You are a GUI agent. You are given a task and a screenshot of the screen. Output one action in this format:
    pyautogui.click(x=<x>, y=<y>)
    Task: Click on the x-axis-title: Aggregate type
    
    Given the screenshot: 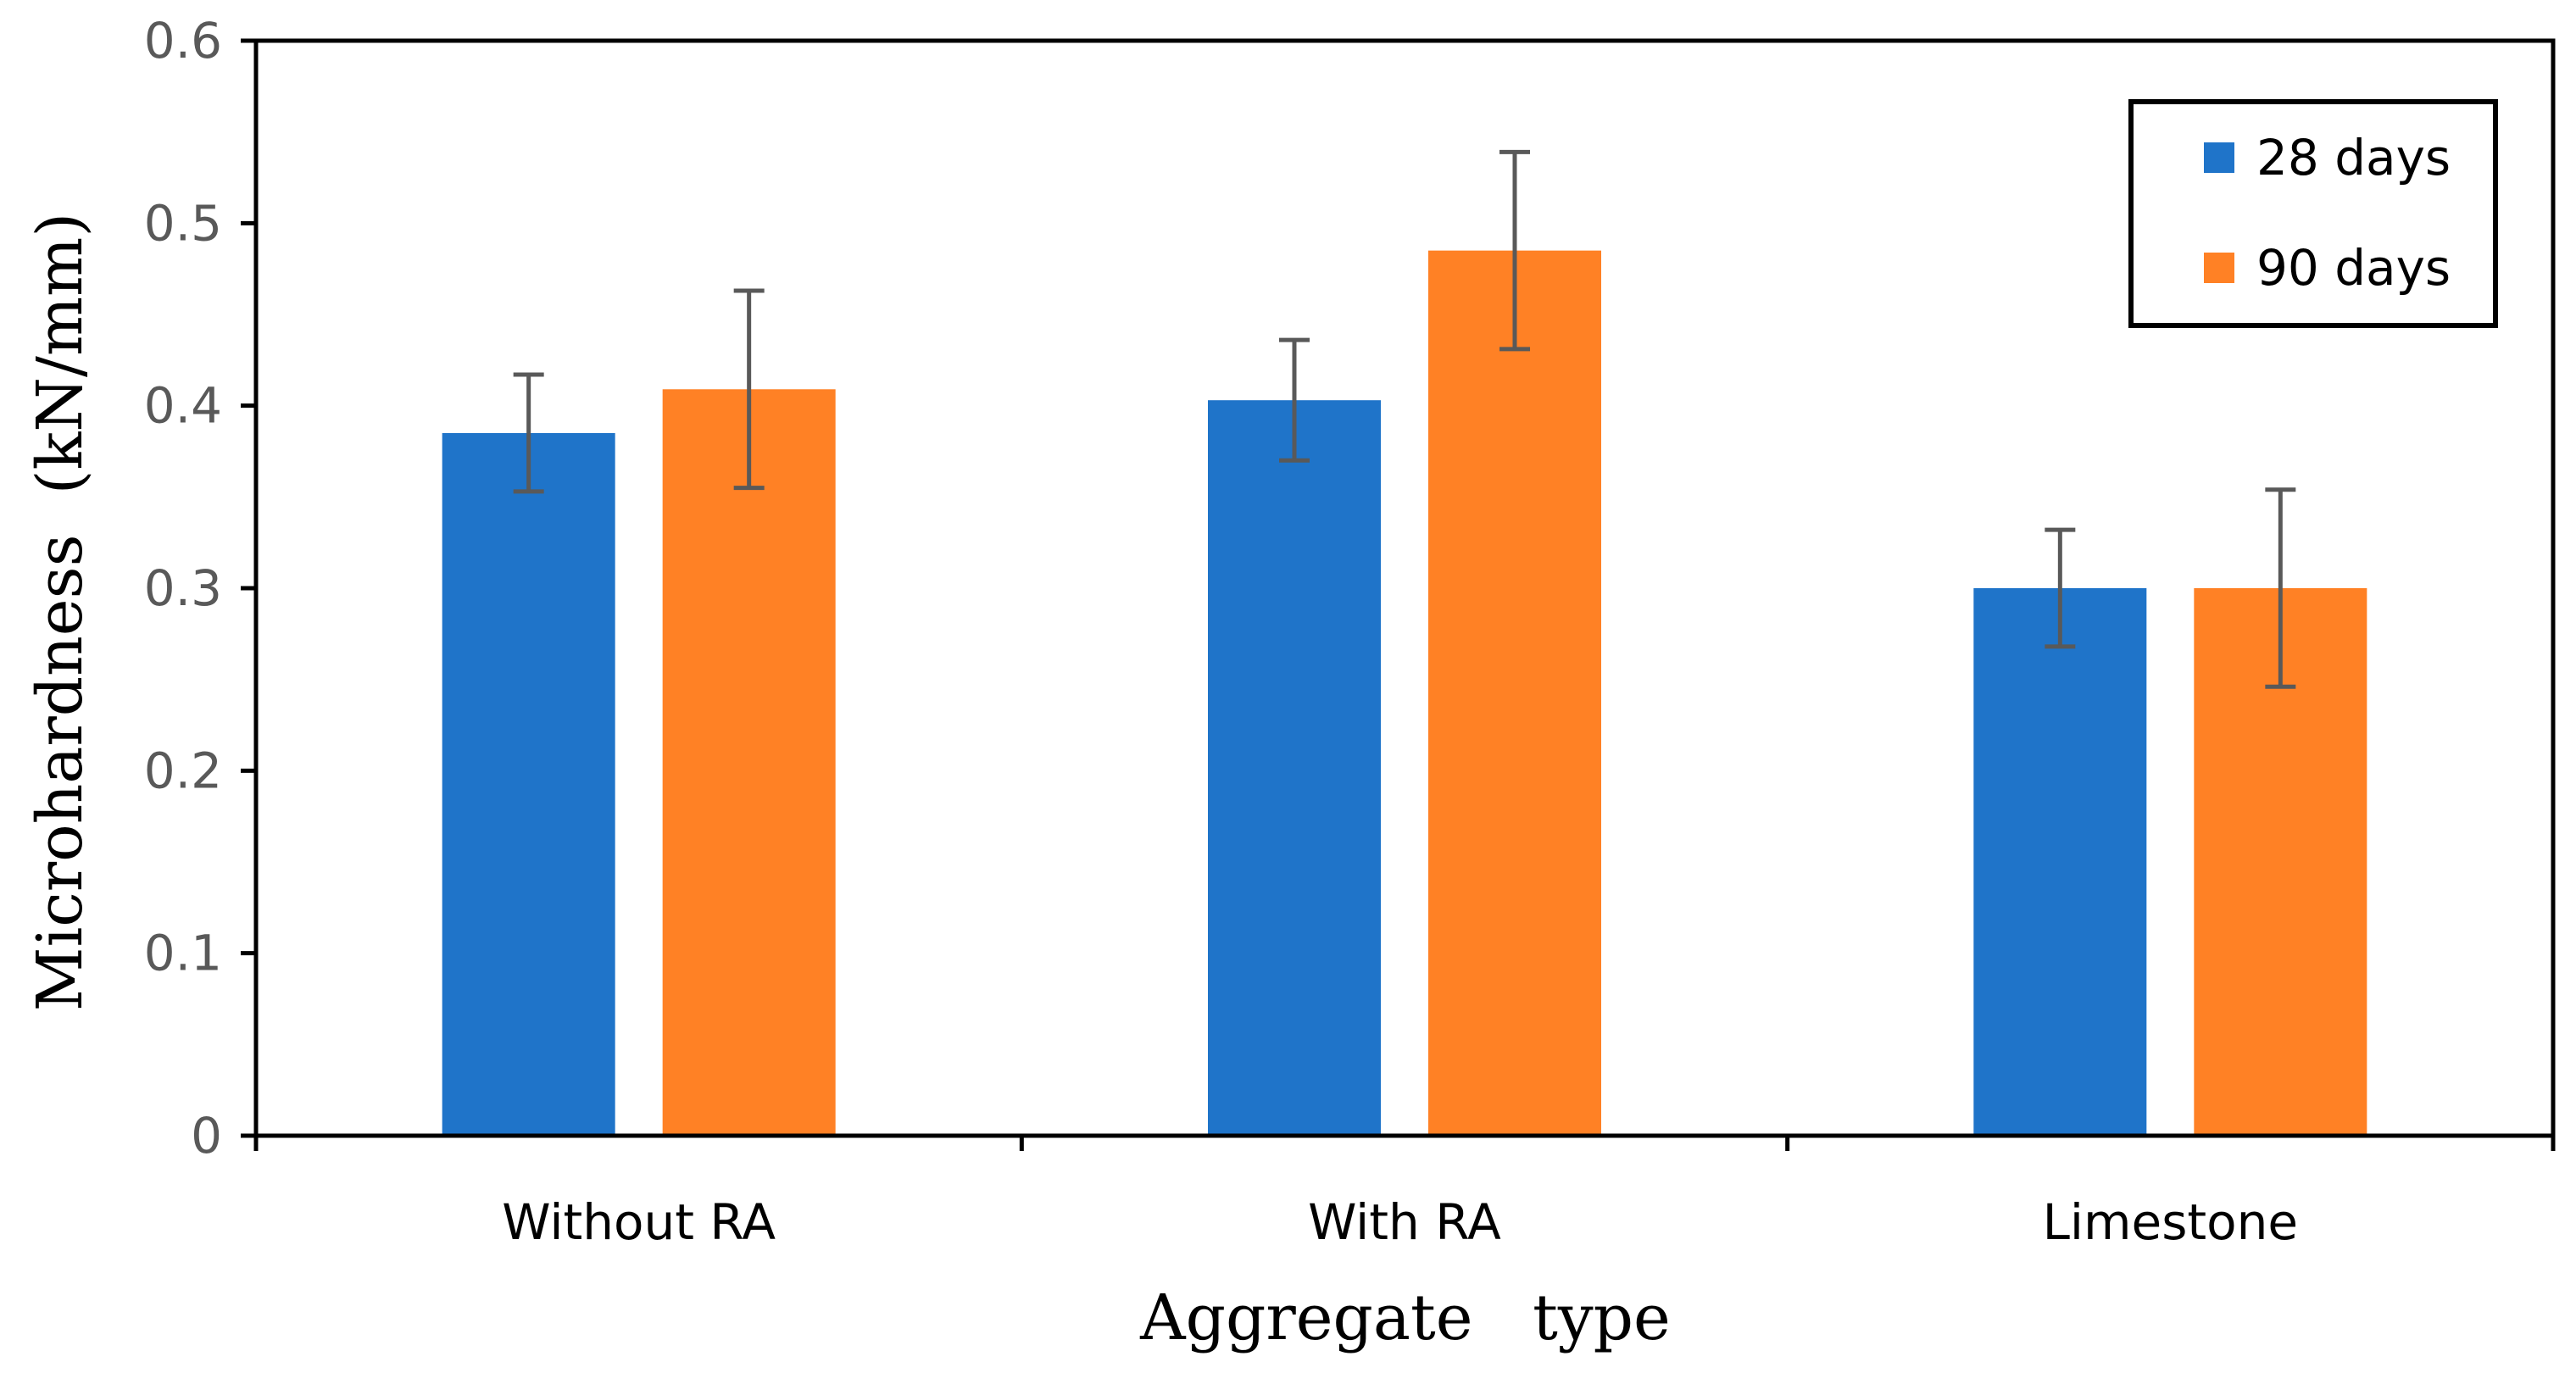 What is the action you would take?
    pyautogui.click(x=1405, y=1318)
    